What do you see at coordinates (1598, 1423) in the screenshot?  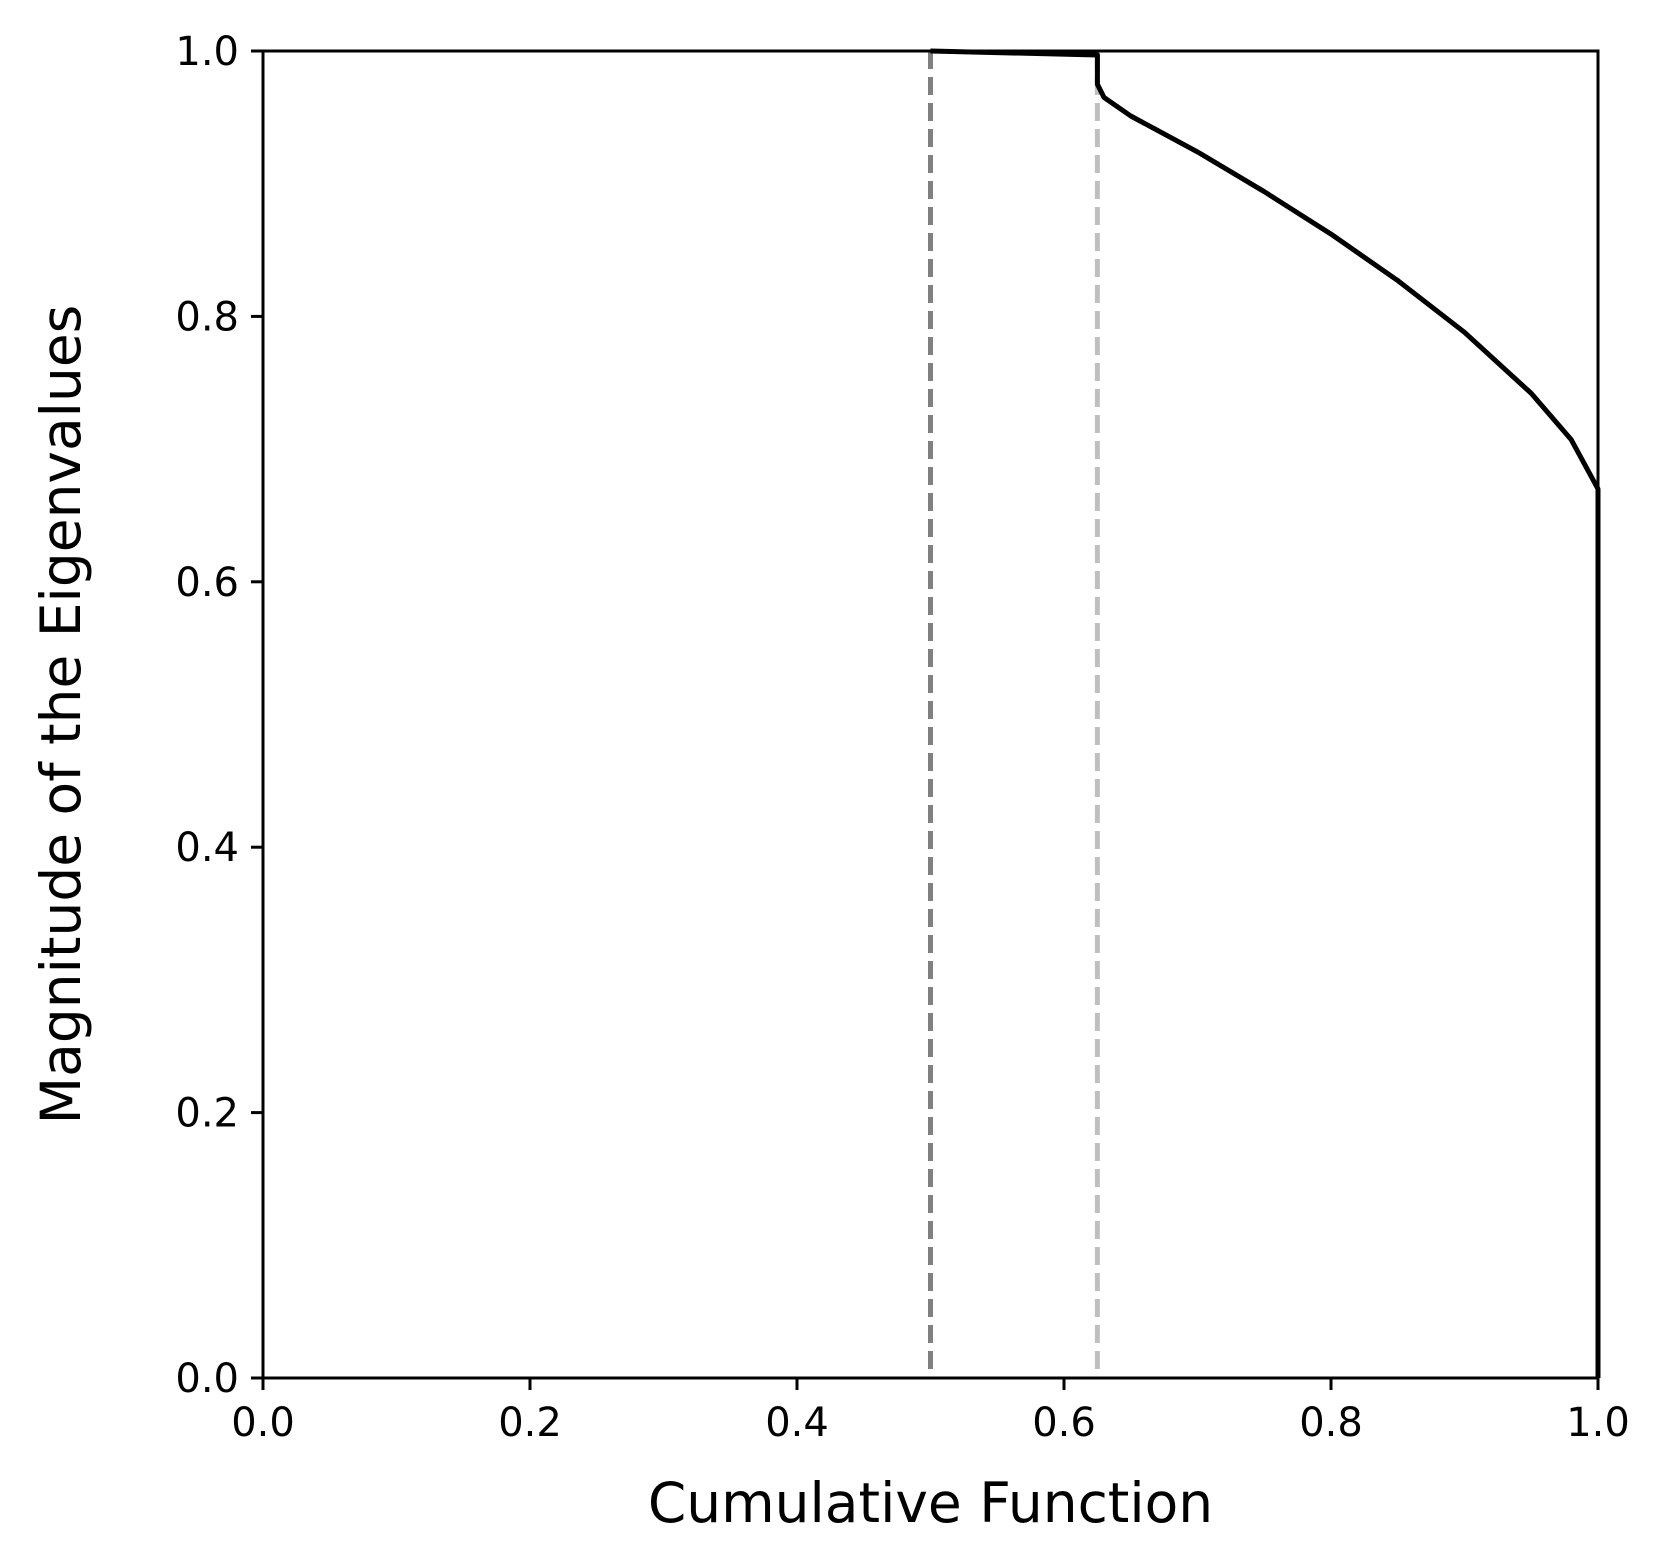 I see `x-tick-label: 1.0` at bounding box center [1598, 1423].